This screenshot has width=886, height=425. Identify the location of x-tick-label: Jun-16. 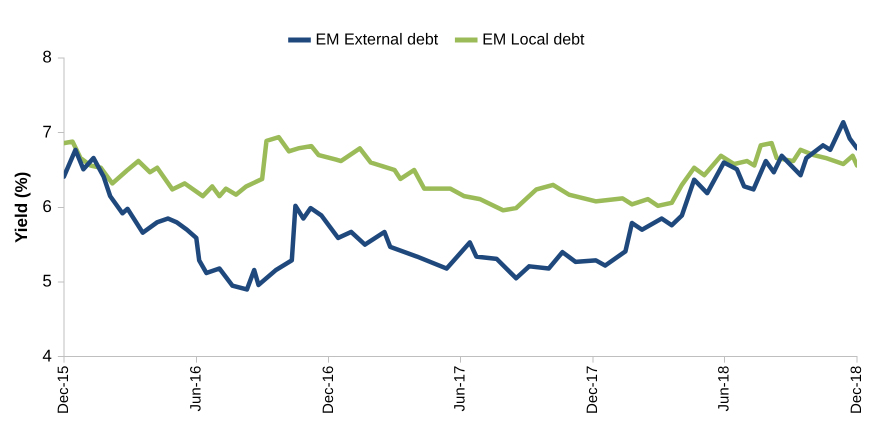
(195, 389).